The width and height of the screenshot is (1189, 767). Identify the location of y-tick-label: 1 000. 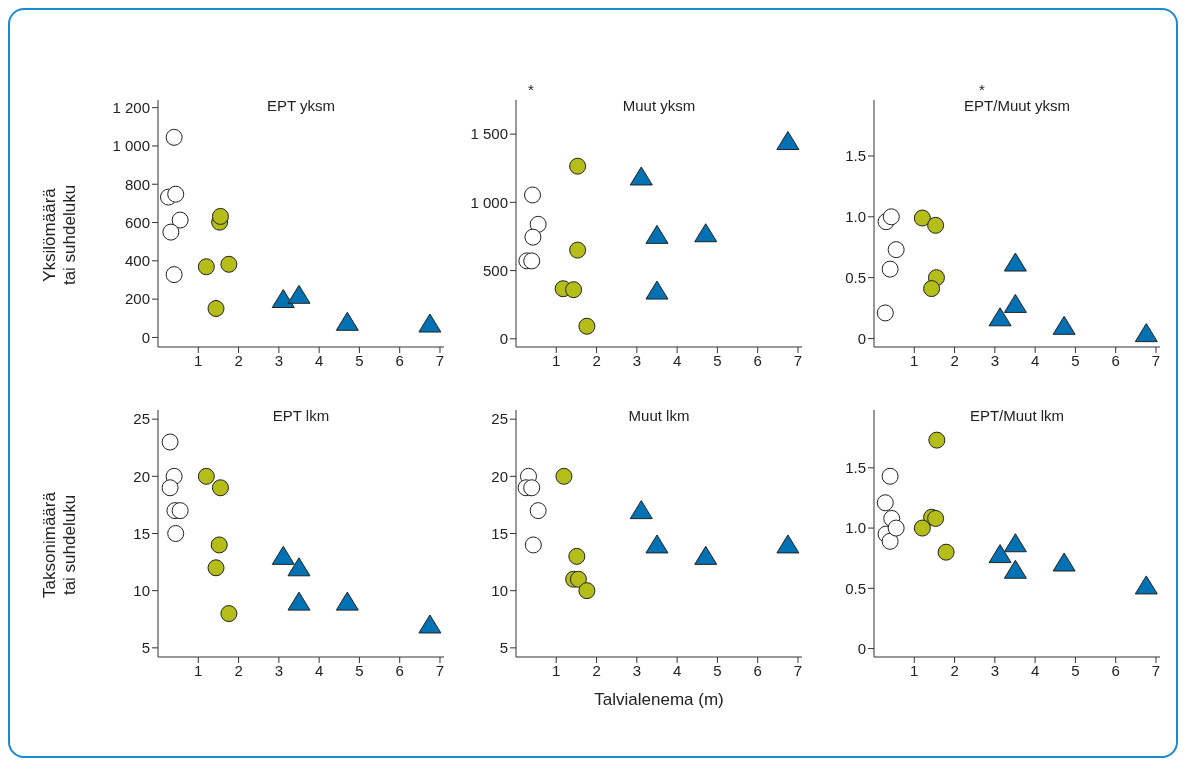
(131, 146).